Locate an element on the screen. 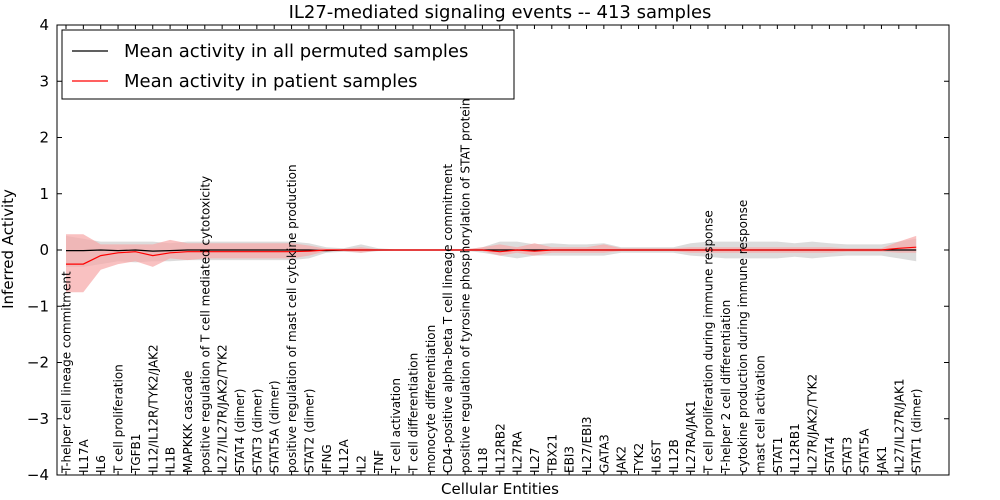  x-tick-label: T-helper cell lineage commitment is located at coordinates (67, 372).